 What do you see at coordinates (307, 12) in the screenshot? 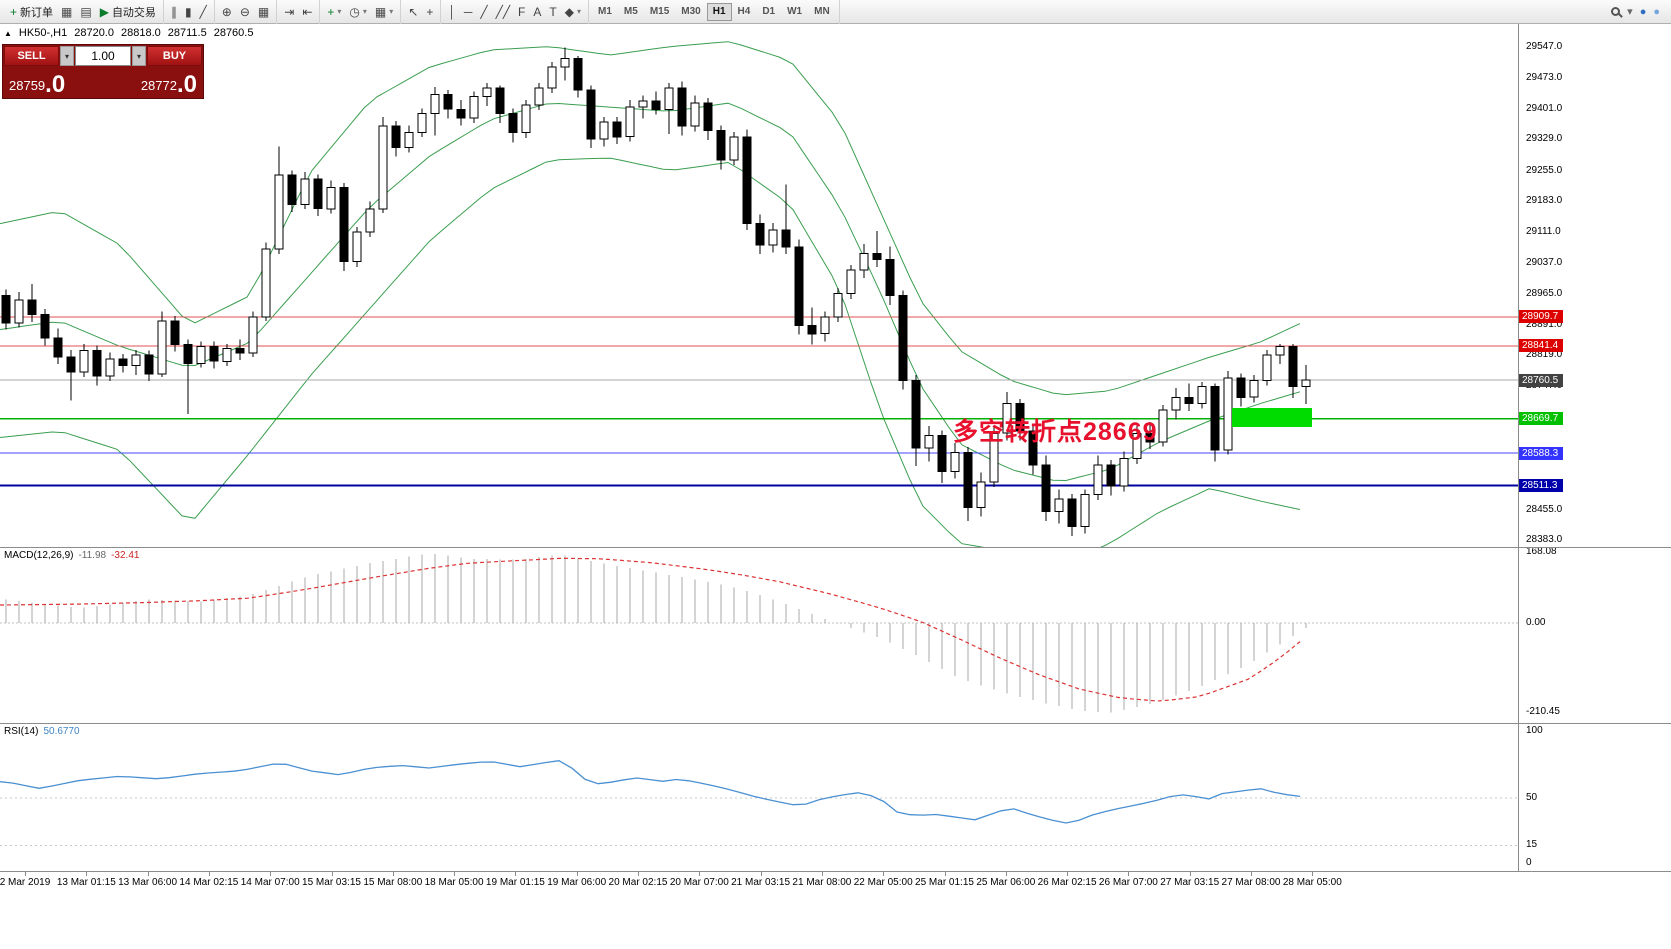
I see `chart-shift-button: ⇤` at bounding box center [307, 12].